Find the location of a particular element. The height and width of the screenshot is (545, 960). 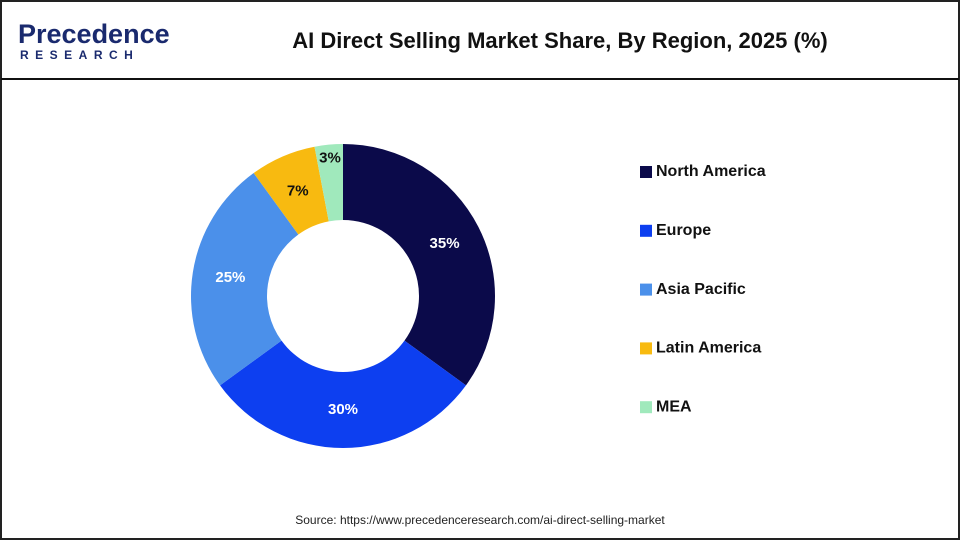

value-label: 30% is located at coordinates (343, 409).